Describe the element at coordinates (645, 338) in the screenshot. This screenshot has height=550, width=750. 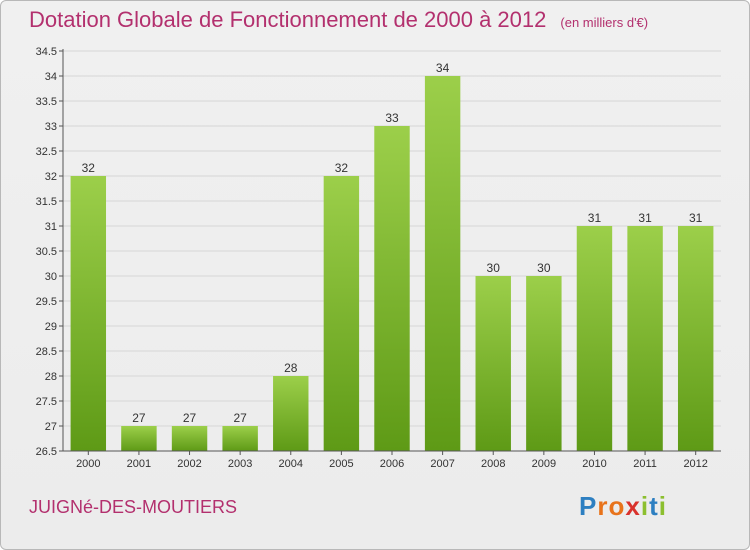
I see `bar-2011` at that location.